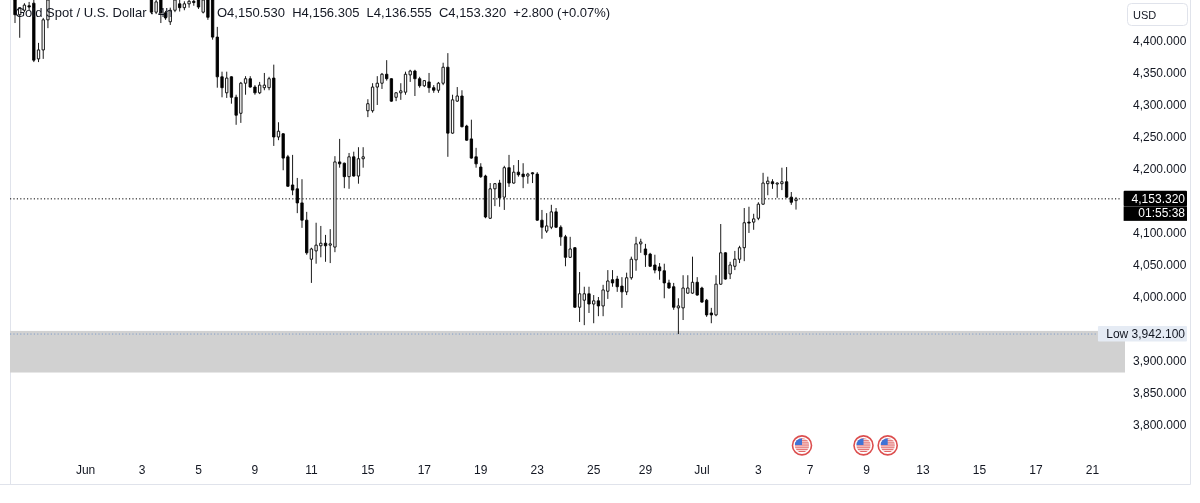 This screenshot has width=1200, height=503. Describe the element at coordinates (1158, 198) in the screenshot. I see `ref-line-label: 4,153.320` at that location.